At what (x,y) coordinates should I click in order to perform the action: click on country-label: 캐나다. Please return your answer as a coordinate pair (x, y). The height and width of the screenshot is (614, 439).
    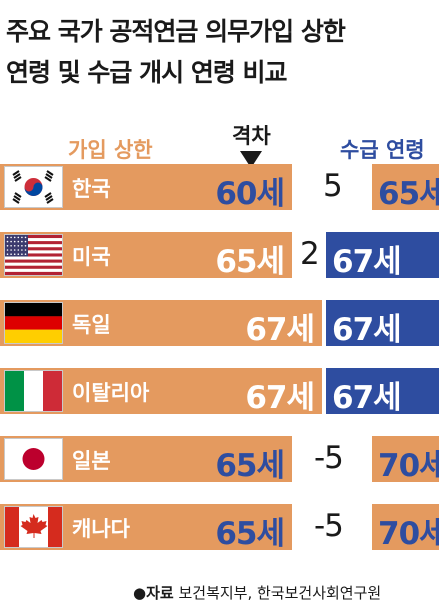
    Looking at the image, I should click on (101, 529).